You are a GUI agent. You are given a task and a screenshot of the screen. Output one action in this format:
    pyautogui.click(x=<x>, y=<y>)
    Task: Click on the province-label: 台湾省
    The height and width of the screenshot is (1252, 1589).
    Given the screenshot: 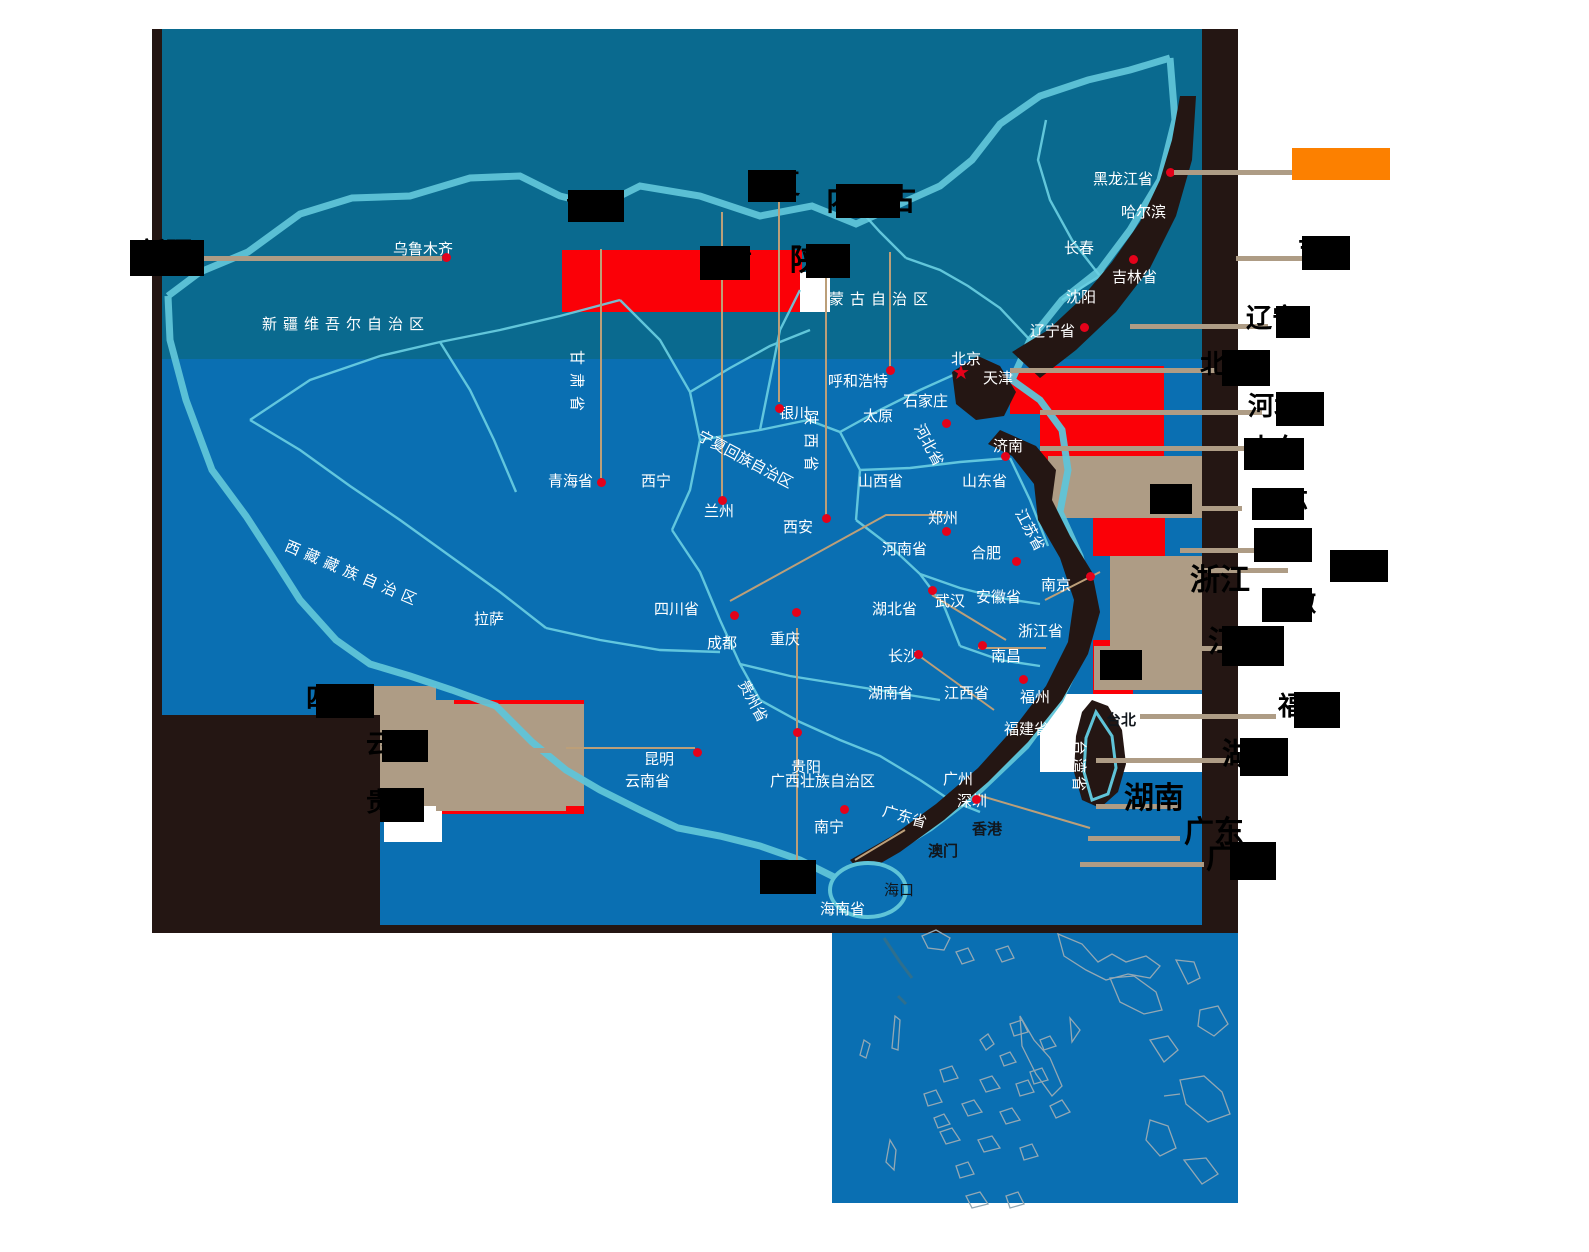 What is the action you would take?
    pyautogui.click(x=1079, y=767)
    